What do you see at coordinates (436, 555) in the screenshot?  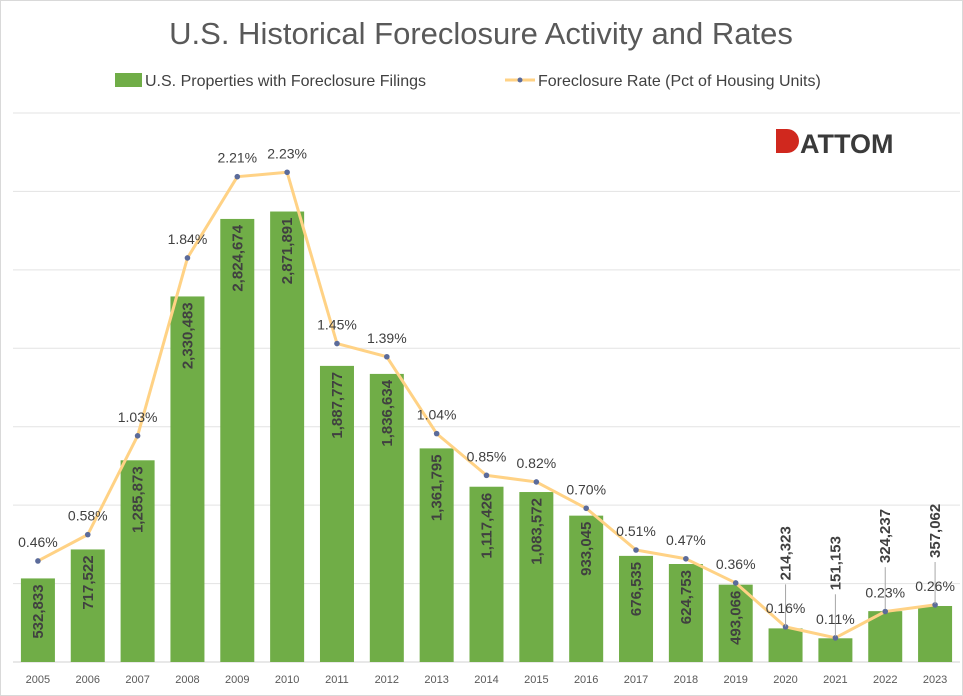 I see `bar-2013` at bounding box center [436, 555].